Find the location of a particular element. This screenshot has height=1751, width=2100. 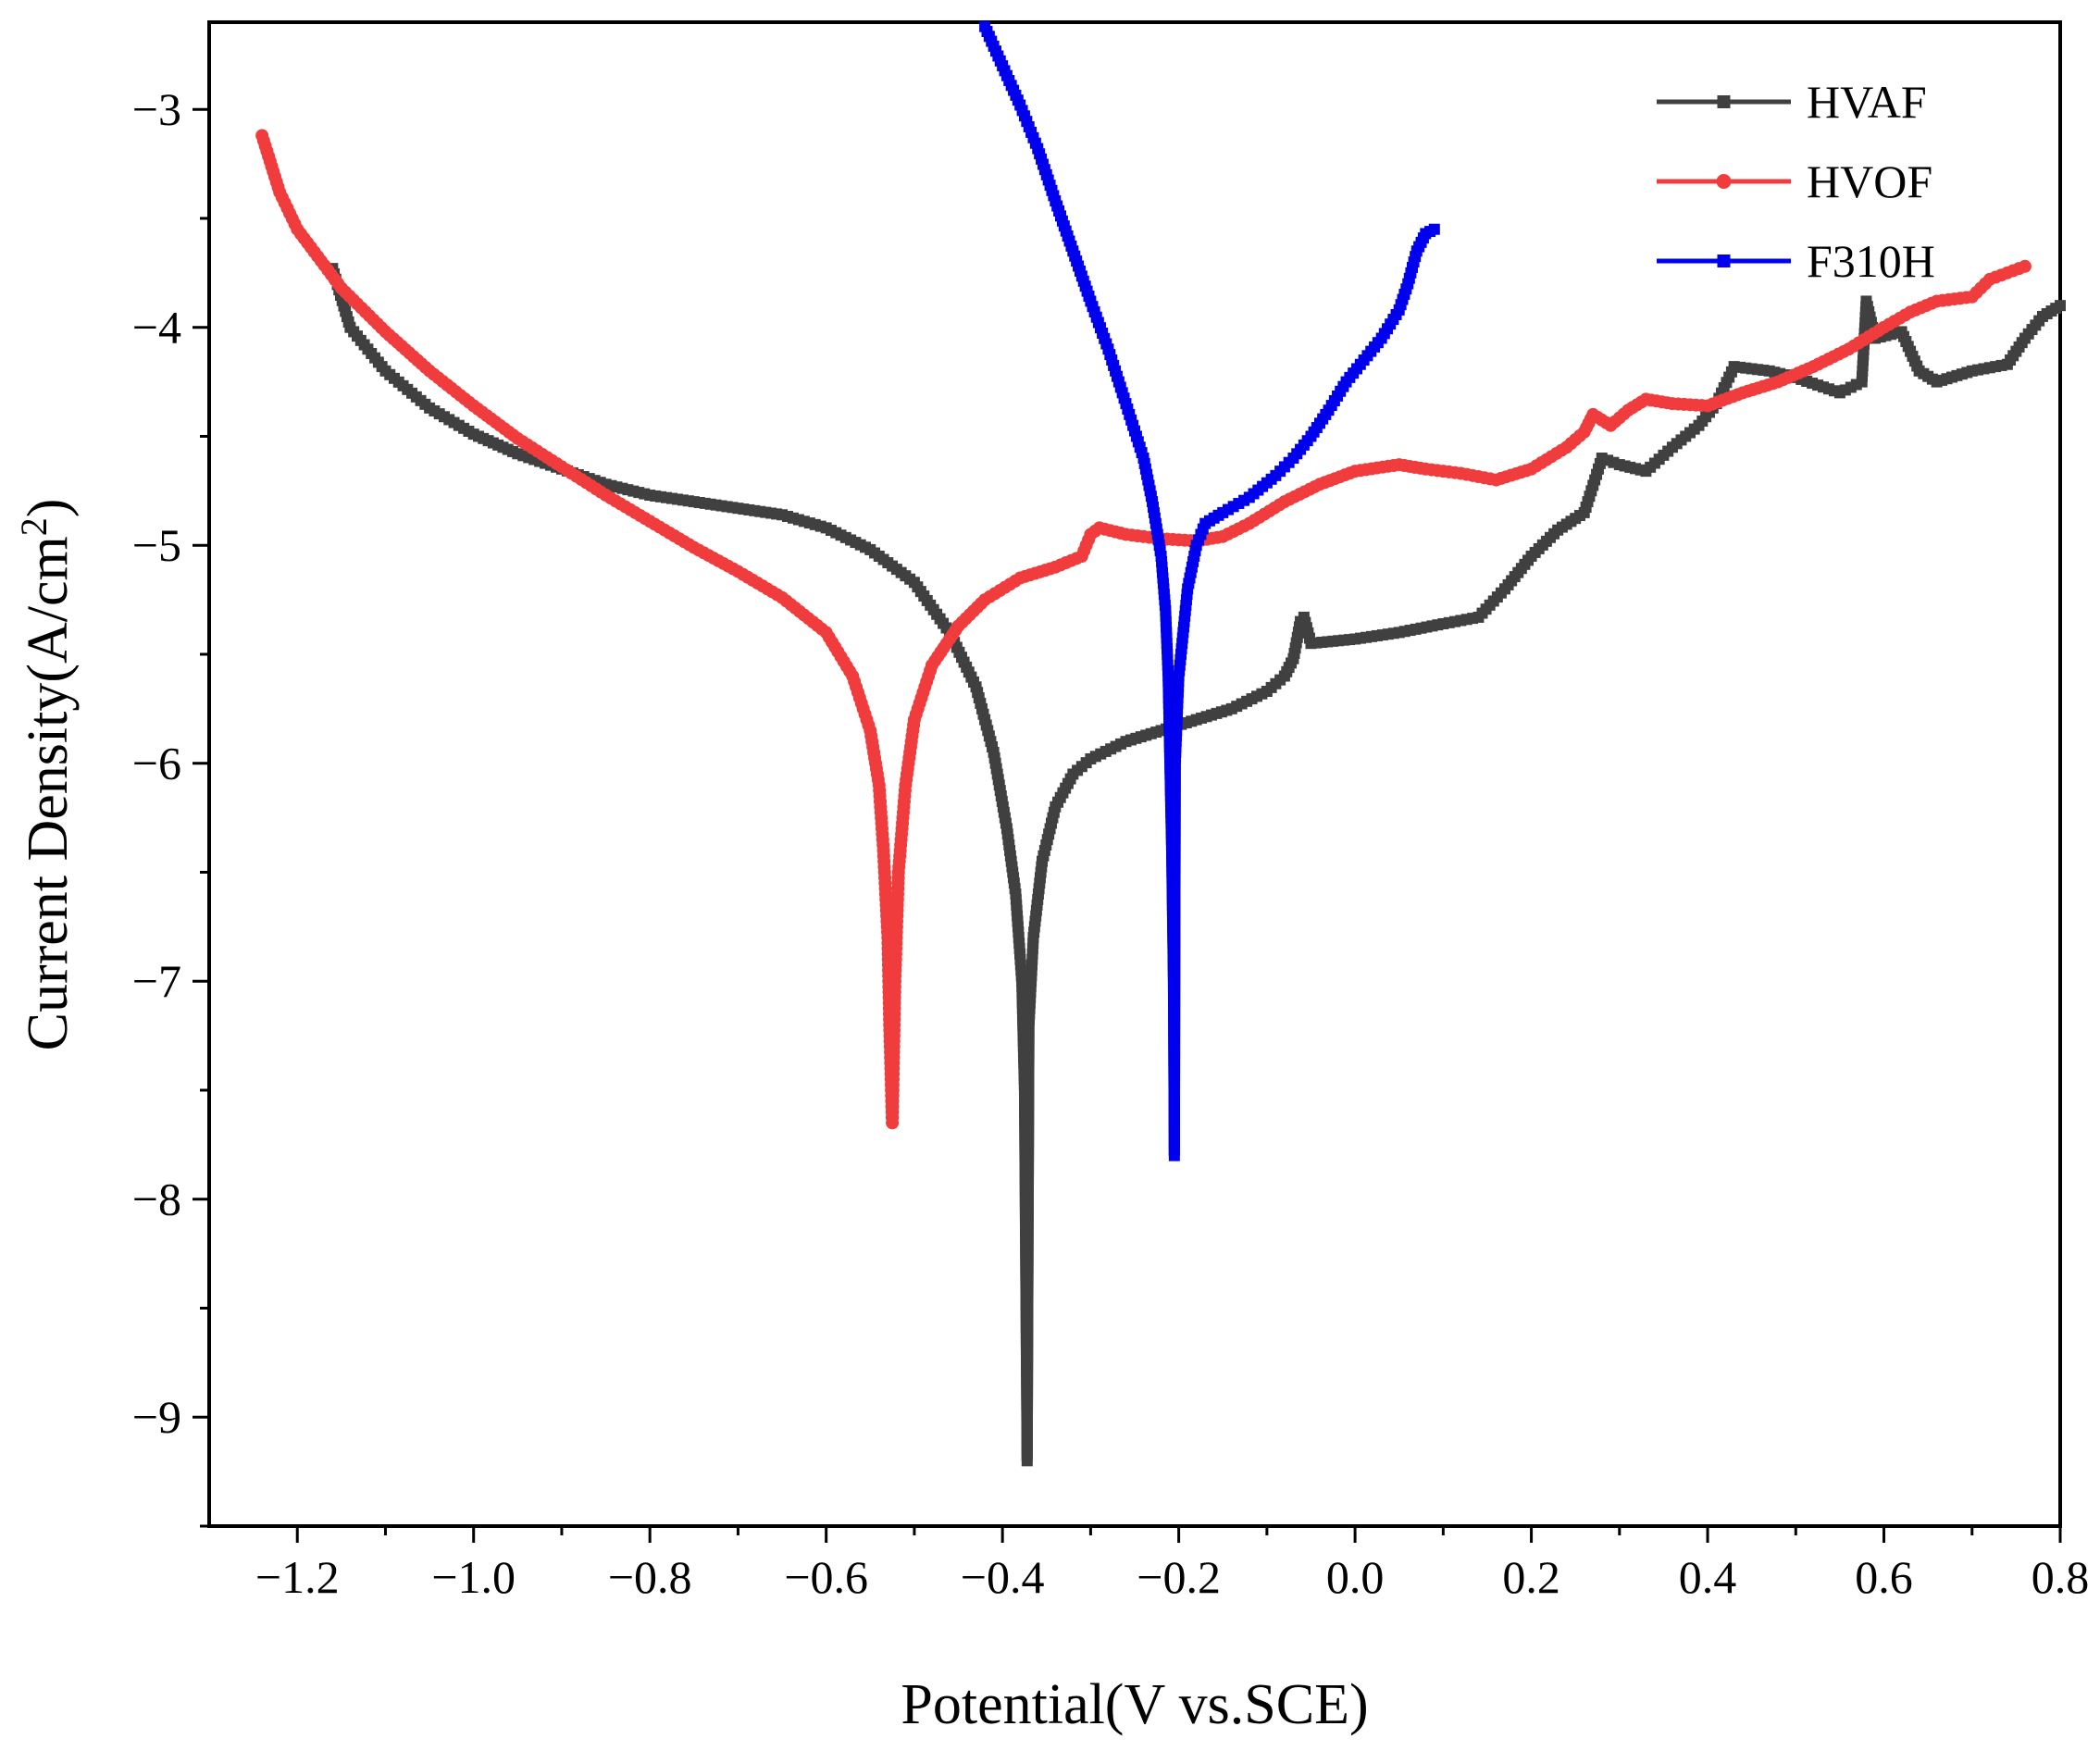

y-tick-label: −3 is located at coordinates (156, 109).